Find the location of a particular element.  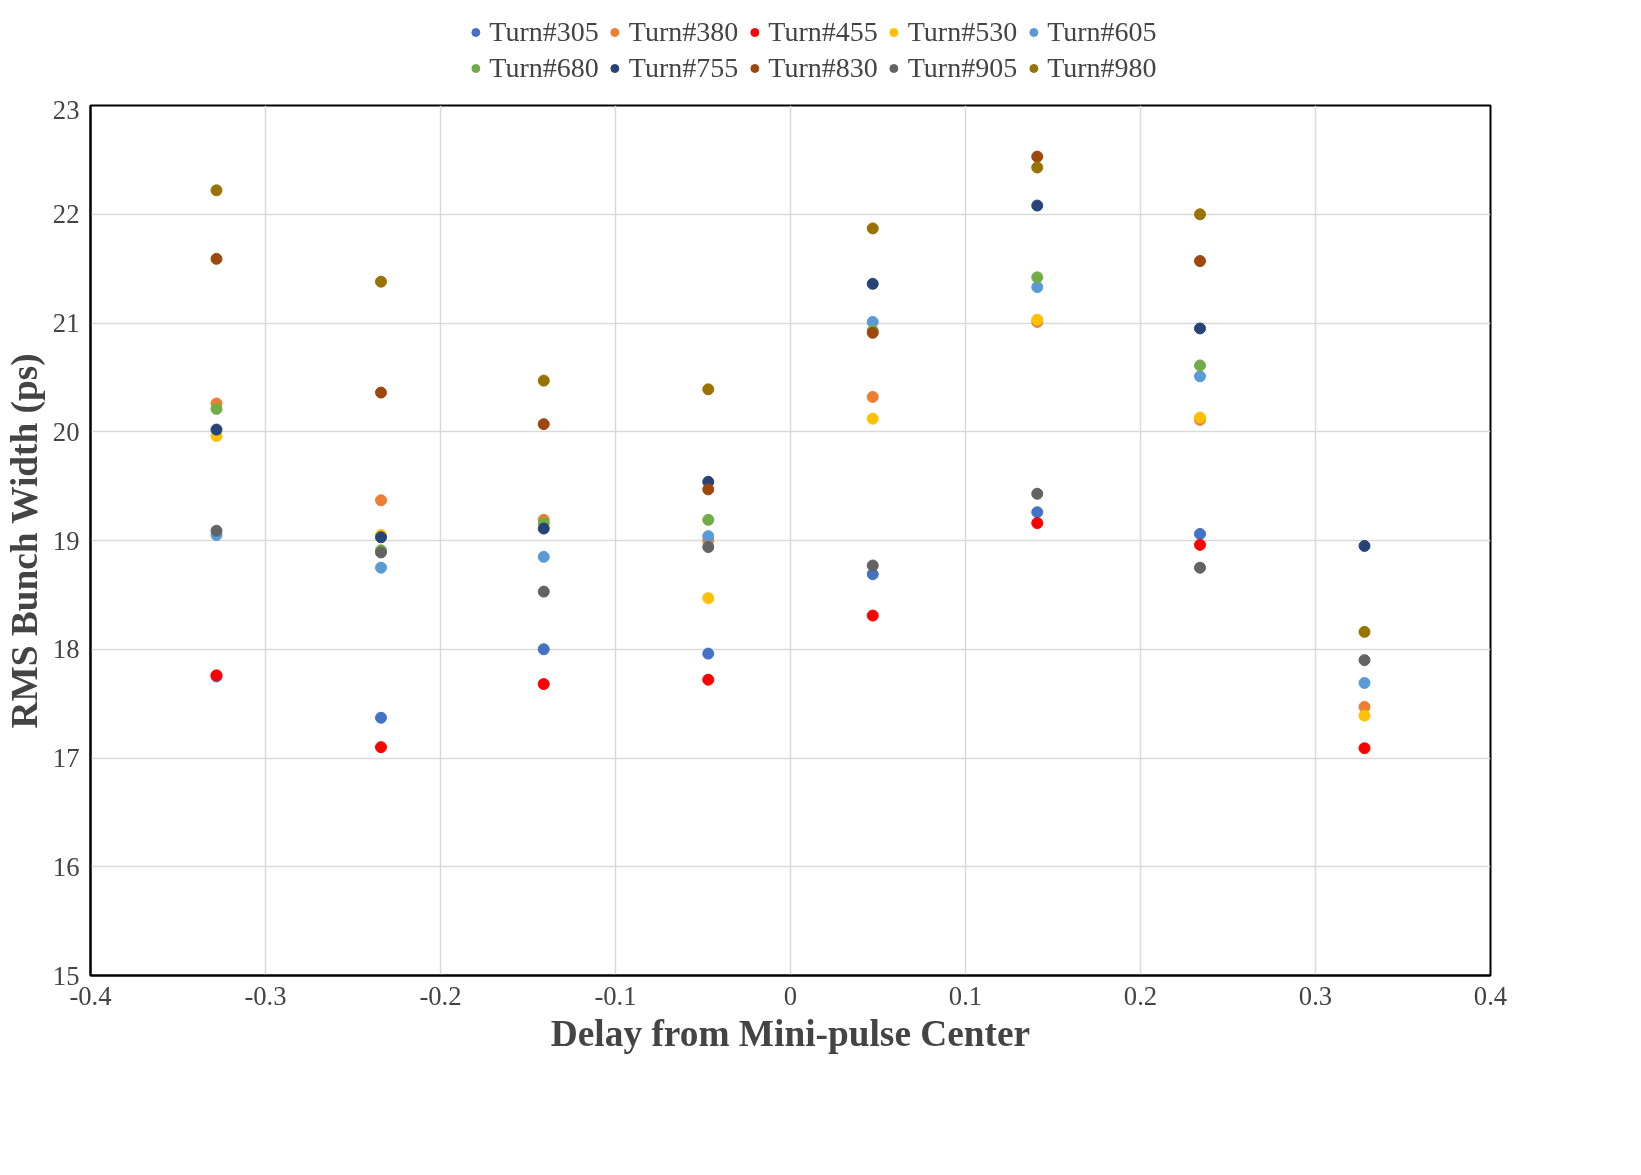

legend-label: Turn#530 is located at coordinates (962, 32).